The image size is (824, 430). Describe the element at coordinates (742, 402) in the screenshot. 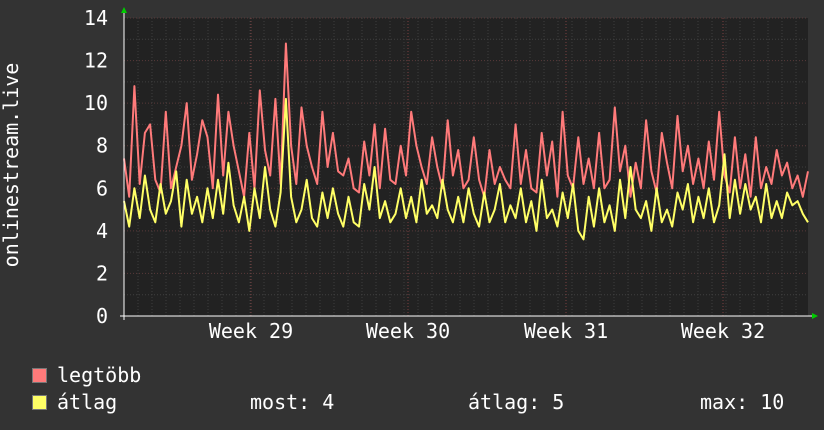

I see `stat-max: max: 10` at that location.